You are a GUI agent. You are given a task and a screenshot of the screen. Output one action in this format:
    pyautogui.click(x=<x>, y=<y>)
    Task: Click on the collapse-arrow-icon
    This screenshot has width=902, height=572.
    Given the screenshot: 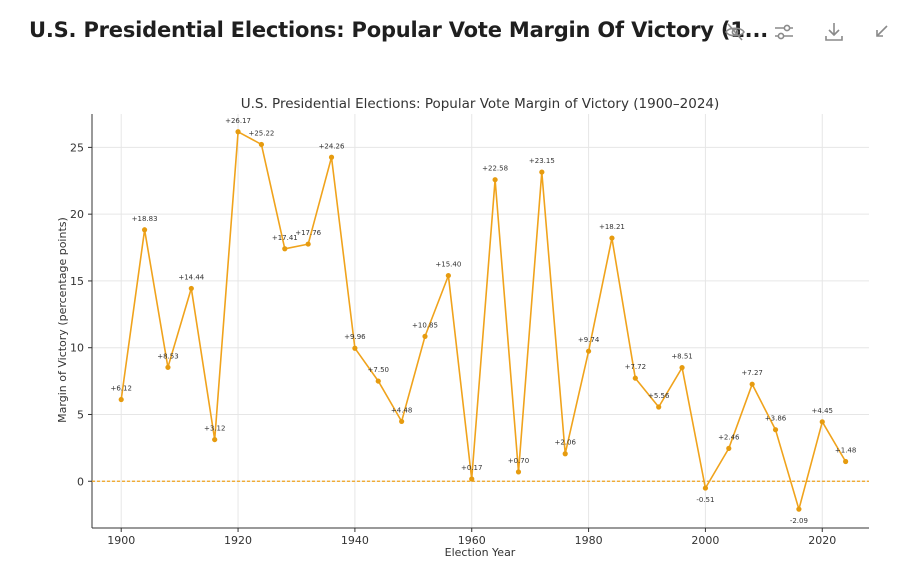 What is the action you would take?
    pyautogui.click(x=882, y=31)
    